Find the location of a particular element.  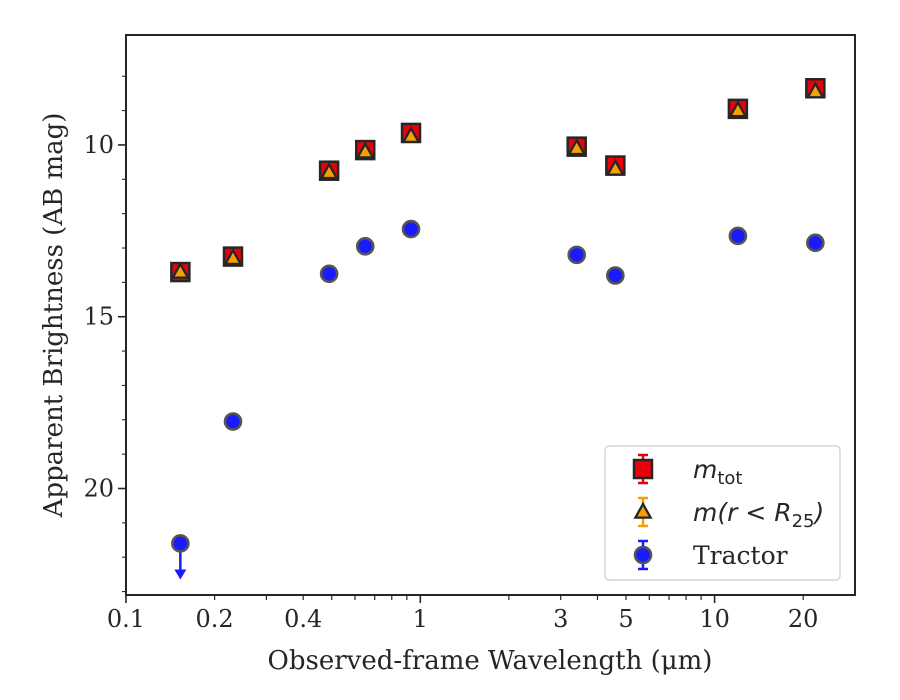

x-tick-label: 20 is located at coordinates (803, 619).